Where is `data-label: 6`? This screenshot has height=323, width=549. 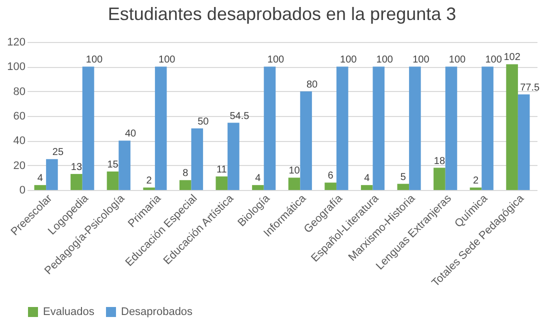
data-label: 6 is located at coordinates (331, 176).